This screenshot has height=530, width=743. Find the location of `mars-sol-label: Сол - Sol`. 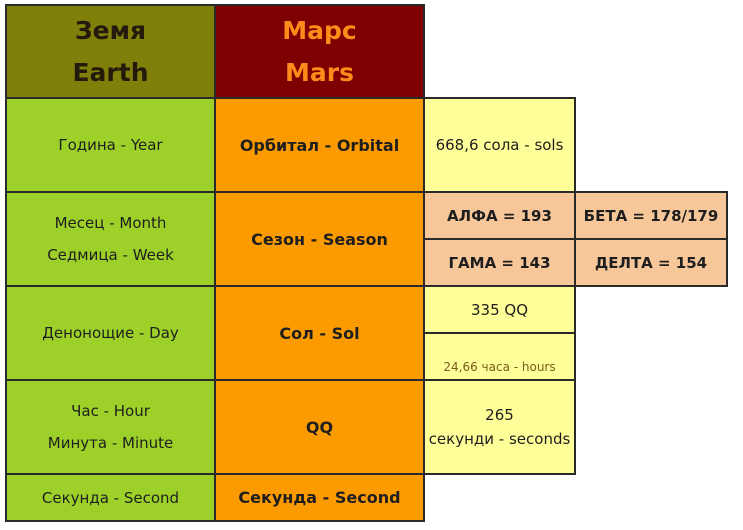

mars-sol-label: Сол - Sol is located at coordinates (319, 333).